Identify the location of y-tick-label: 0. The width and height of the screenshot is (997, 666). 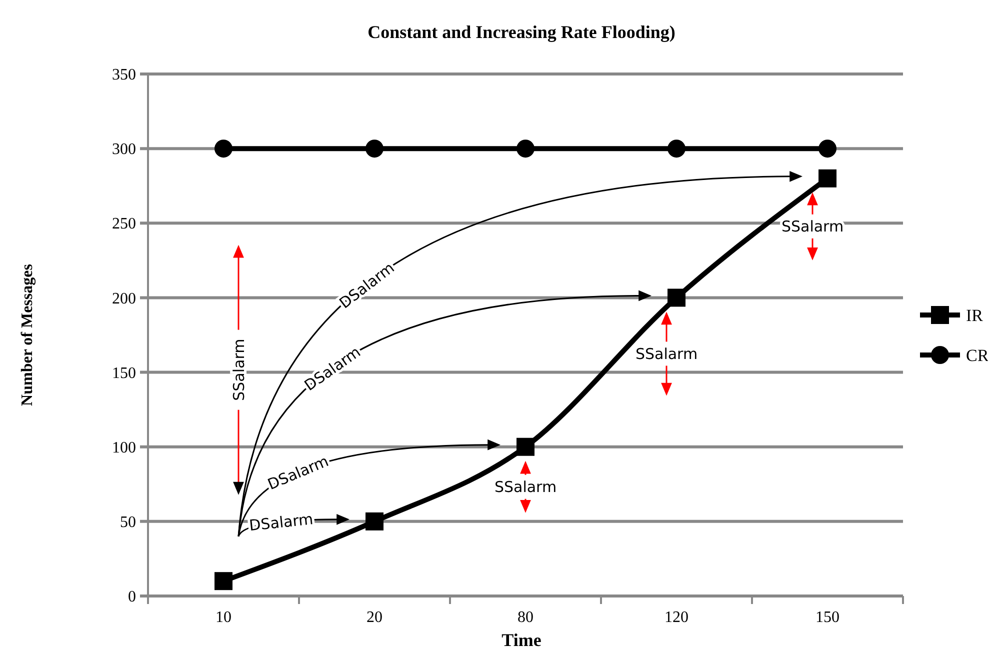
(132, 597).